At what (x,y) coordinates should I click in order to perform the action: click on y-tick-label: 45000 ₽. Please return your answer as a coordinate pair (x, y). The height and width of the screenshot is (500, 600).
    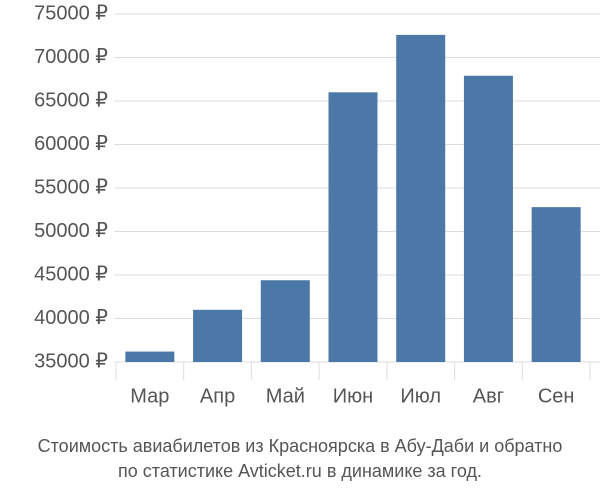
    Looking at the image, I should click on (71, 274).